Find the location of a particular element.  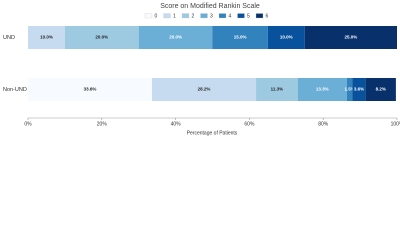

value-label: 11.3% is located at coordinates (277, 89).